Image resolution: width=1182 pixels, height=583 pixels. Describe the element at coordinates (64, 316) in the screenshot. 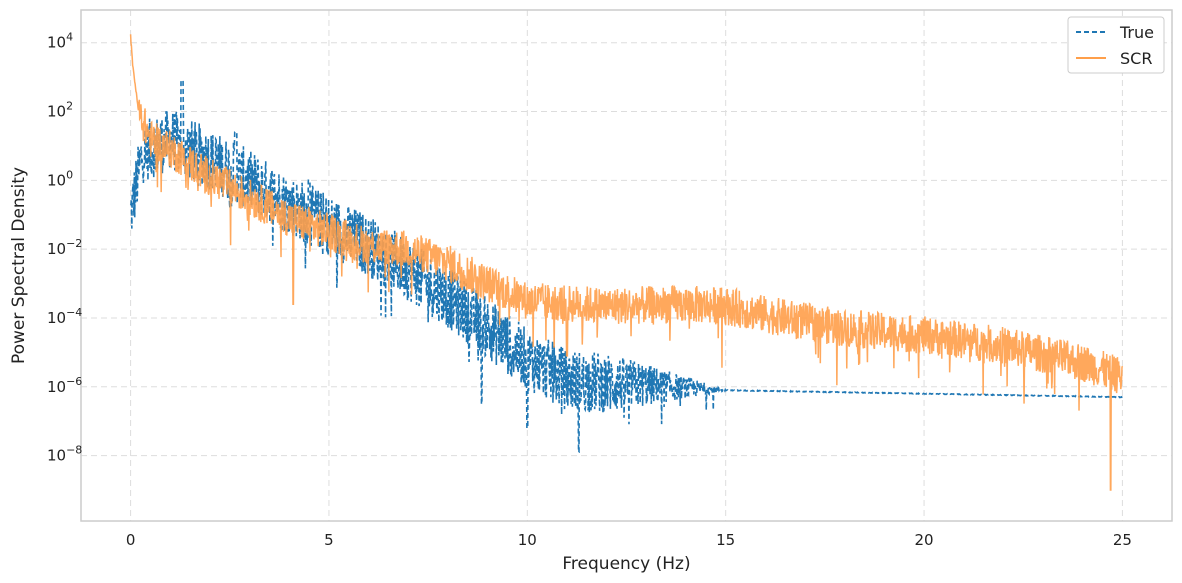

I see `y-tick-label: 10⁻⁴` at that location.